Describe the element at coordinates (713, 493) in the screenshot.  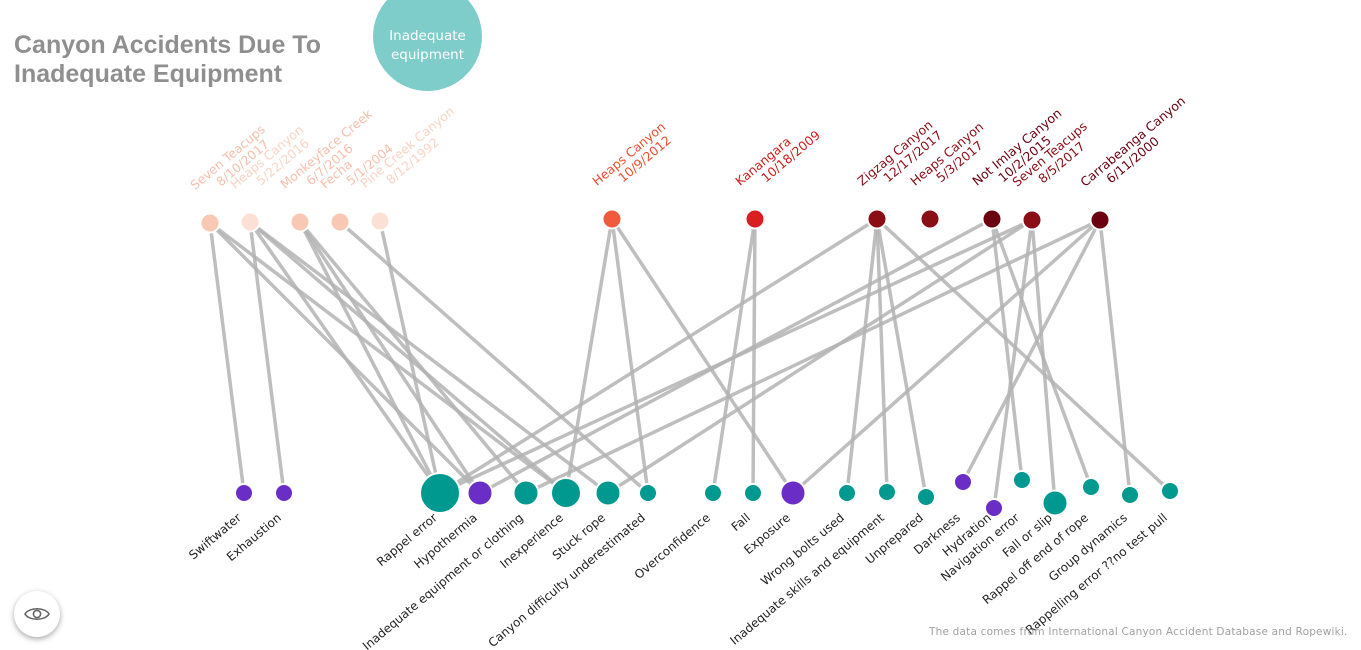
I see `cause-node-c9` at that location.